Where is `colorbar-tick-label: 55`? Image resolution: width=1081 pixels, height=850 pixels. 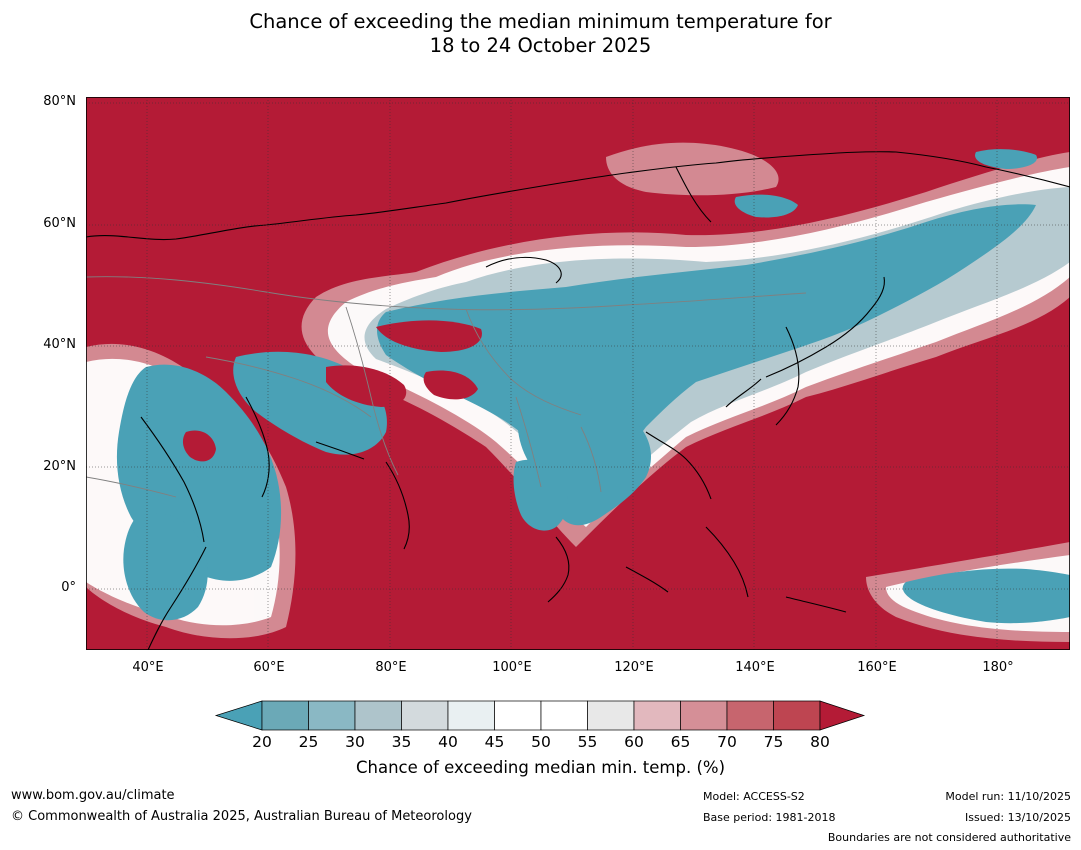
colorbar-tick-label: 55 is located at coordinates (588, 741).